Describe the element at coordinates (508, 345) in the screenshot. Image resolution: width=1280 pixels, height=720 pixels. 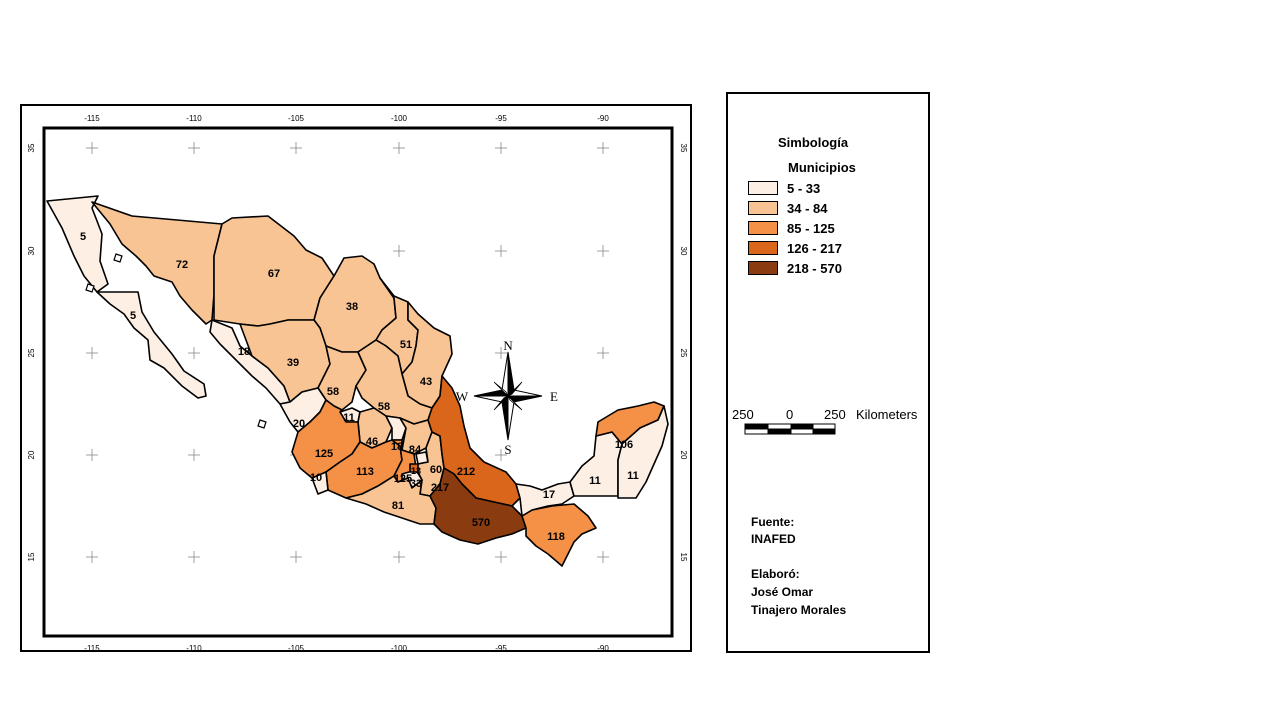
I see `north-label: N` at that location.